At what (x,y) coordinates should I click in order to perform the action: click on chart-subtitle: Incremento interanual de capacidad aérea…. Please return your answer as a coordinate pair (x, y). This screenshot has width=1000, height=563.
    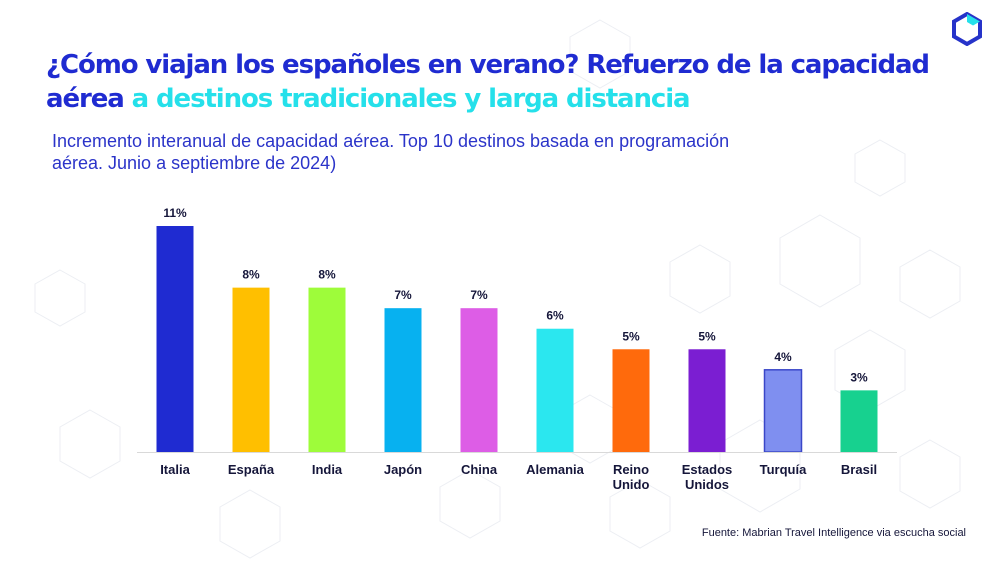
    Looking at the image, I should click on (391, 152).